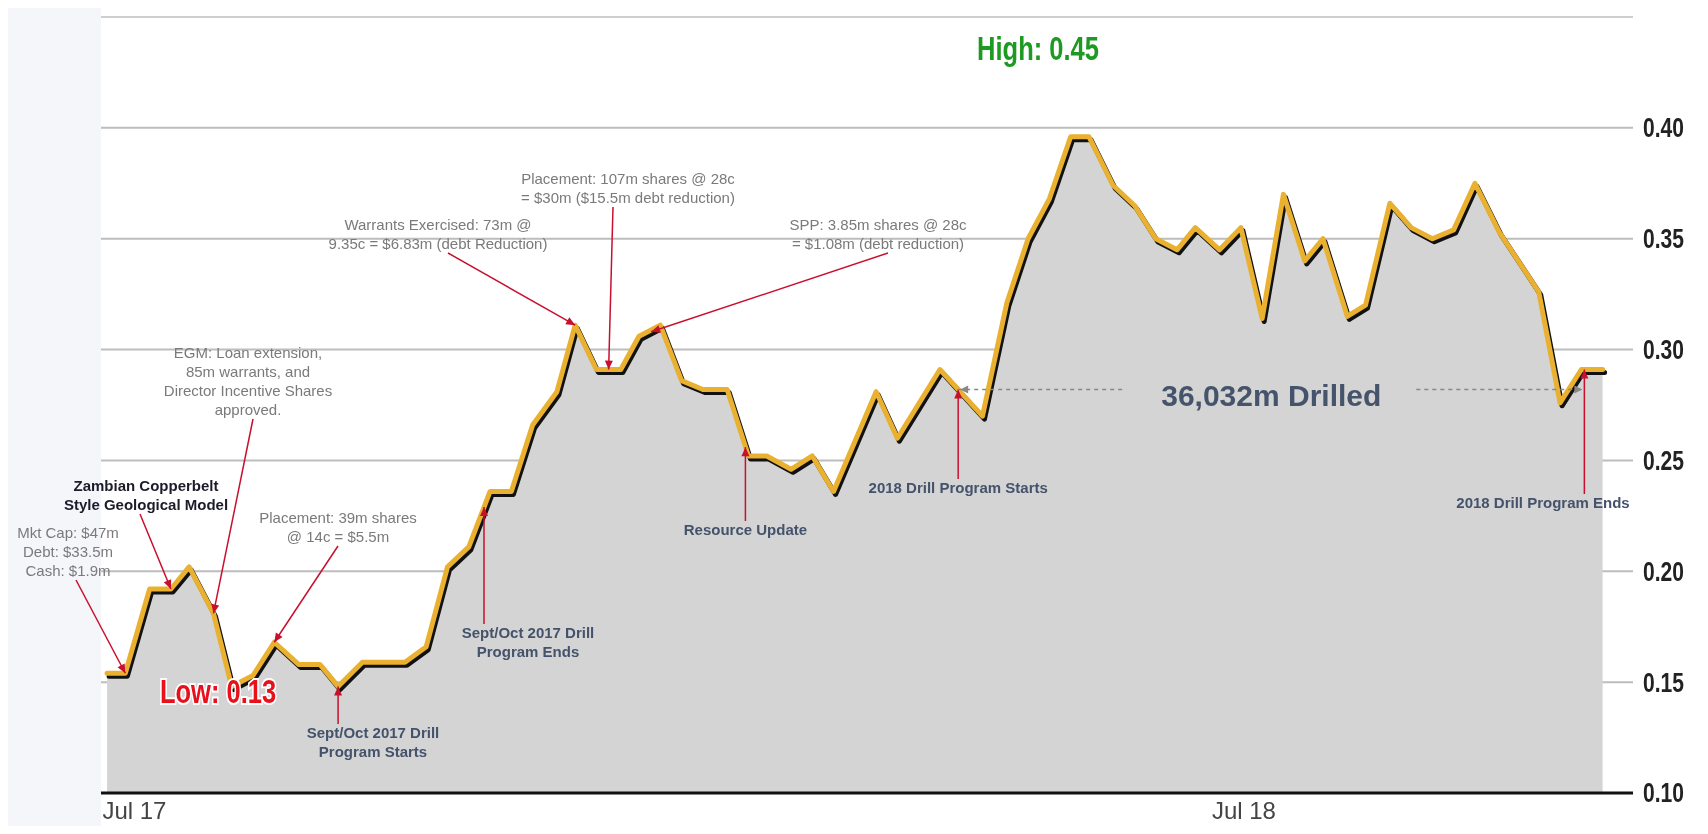 Image resolution: width=1708 pixels, height=834 pixels. What do you see at coordinates (338, 527) in the screenshot?
I see `annotation: Placement: 39m shares @ 14c = $5.5m` at bounding box center [338, 527].